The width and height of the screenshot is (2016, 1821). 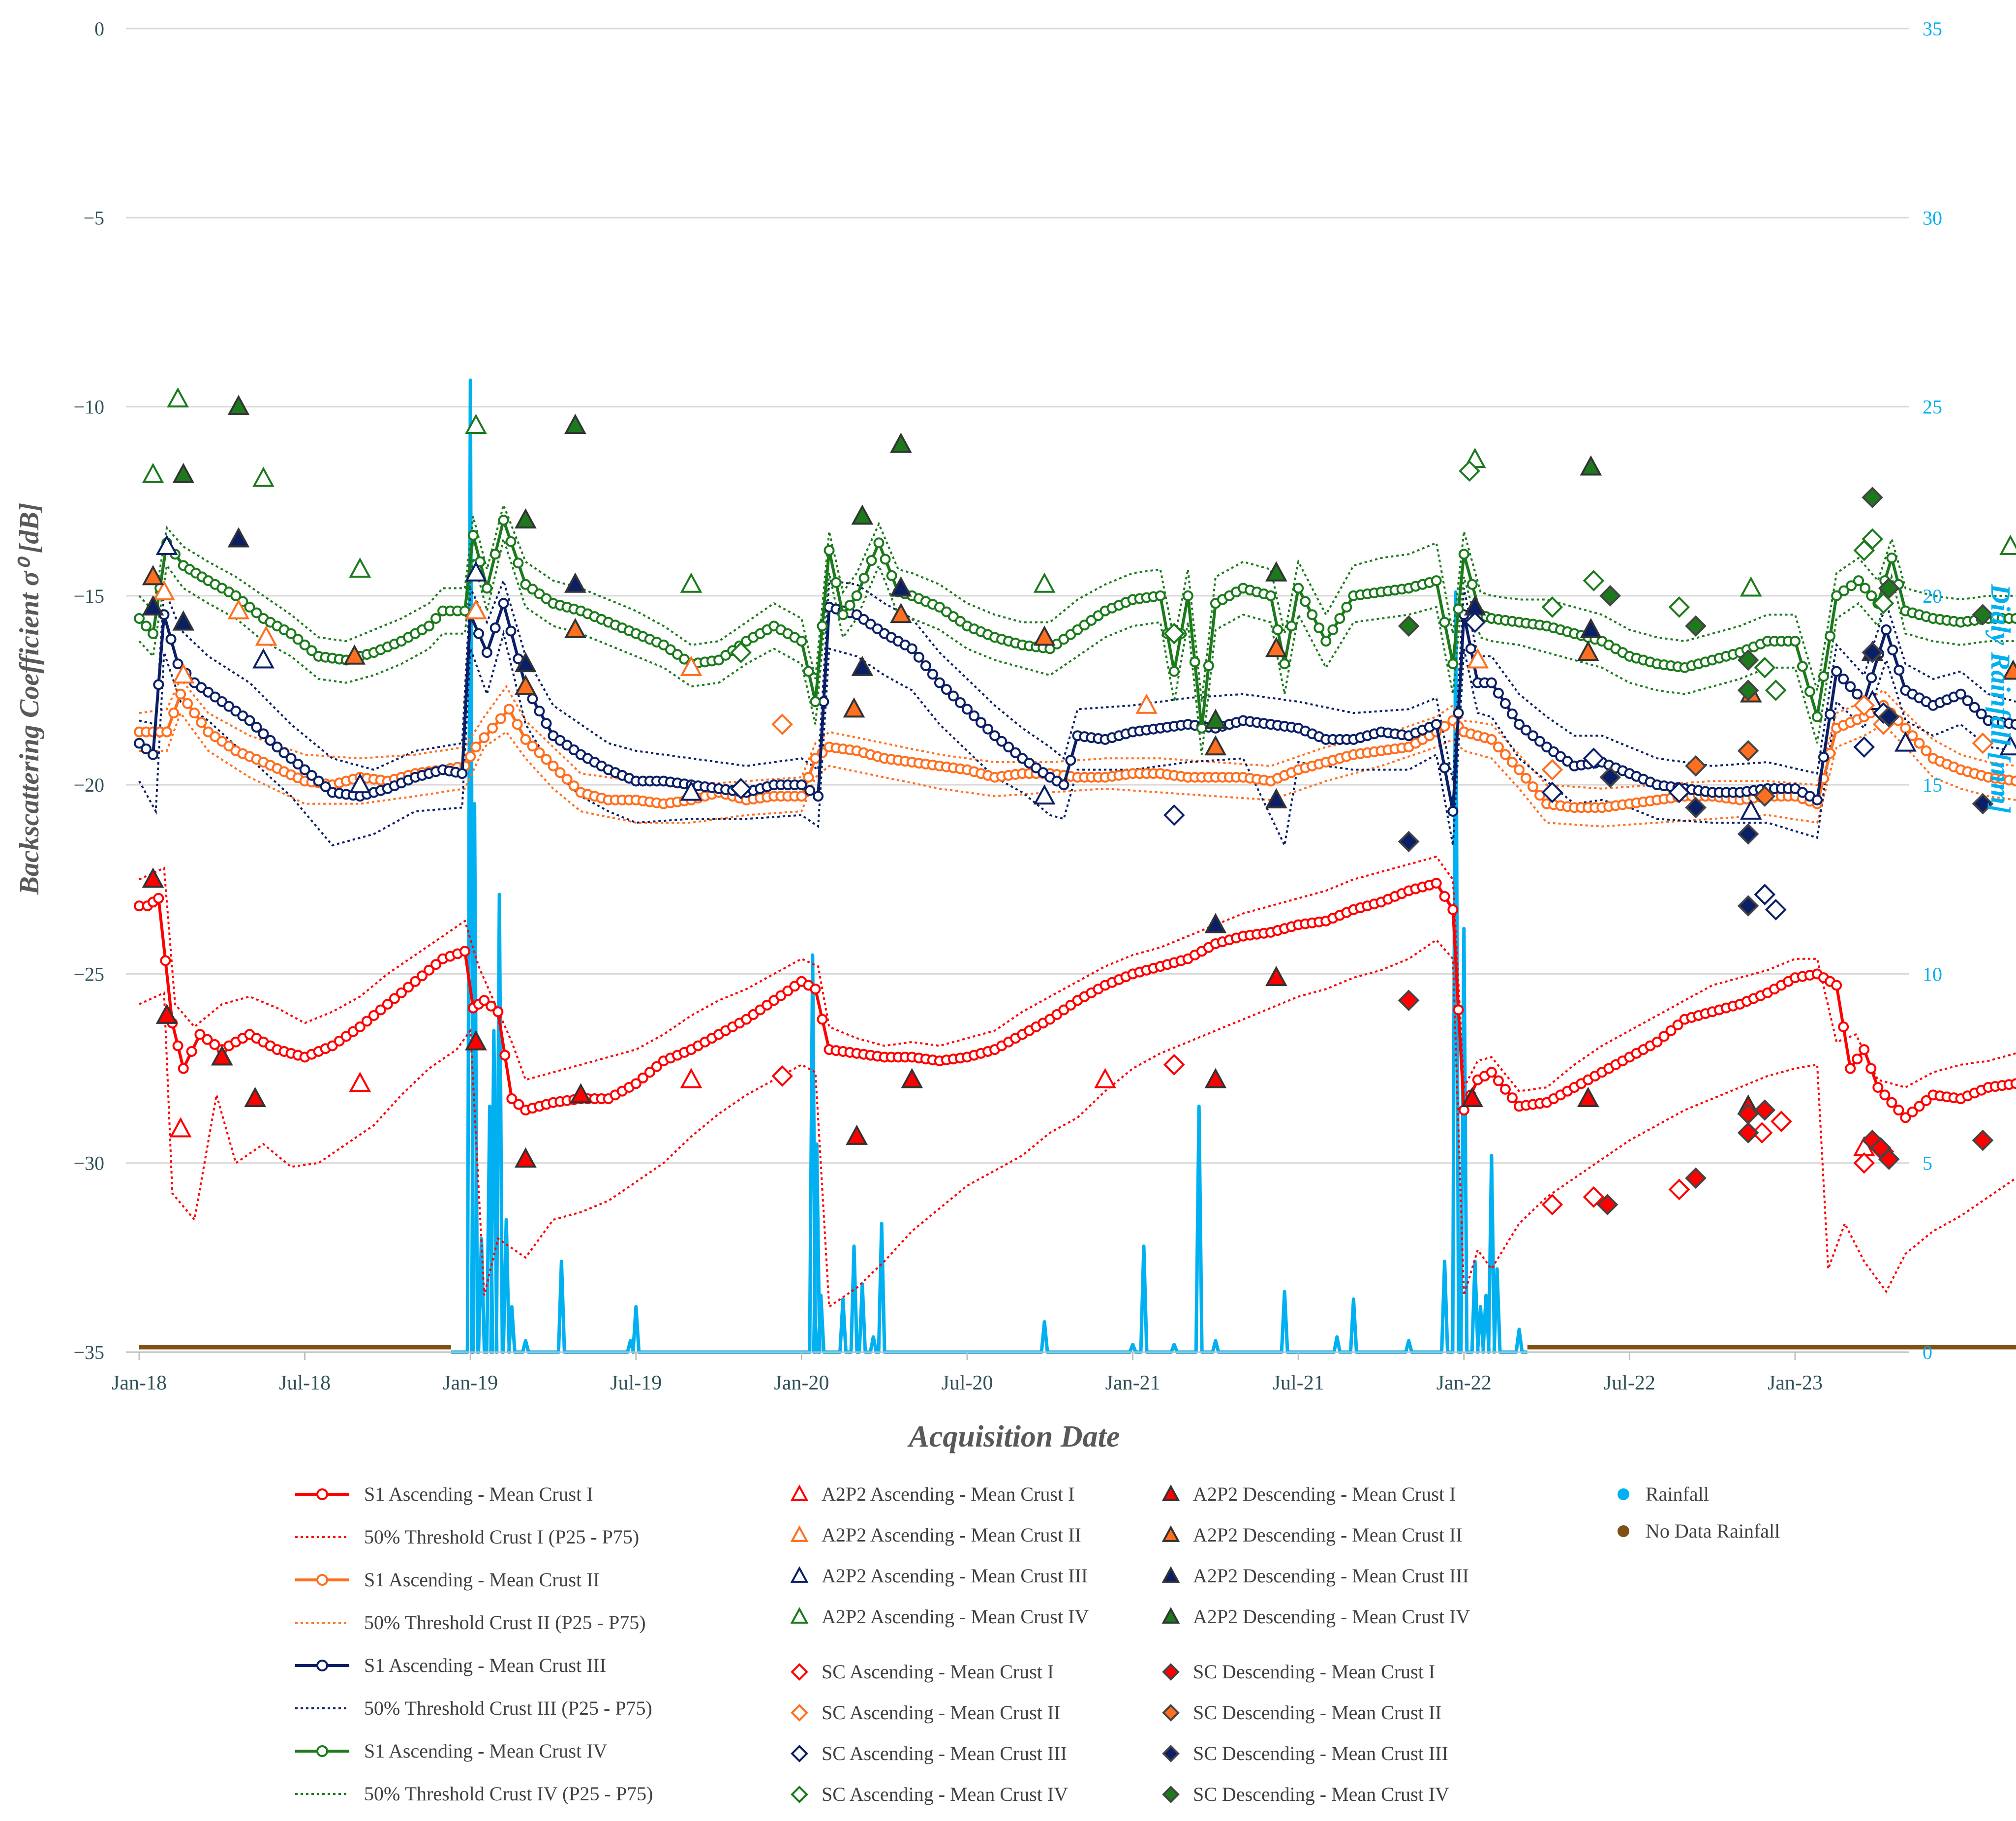 What do you see at coordinates (322, 1665) in the screenshot?
I see `legend-swatch-circle` at bounding box center [322, 1665].